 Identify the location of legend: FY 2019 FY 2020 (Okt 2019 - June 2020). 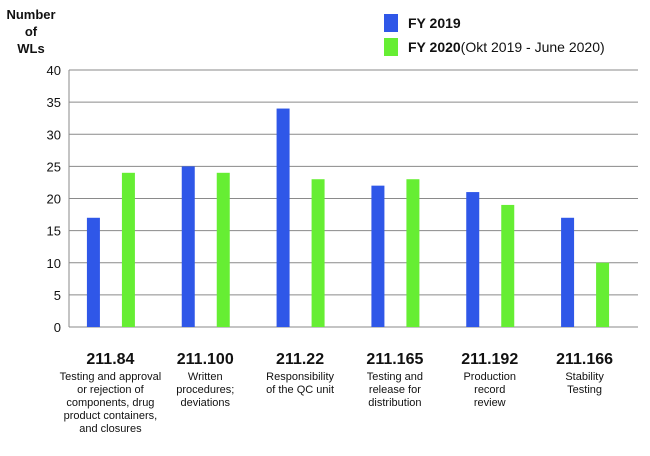
(494, 36).